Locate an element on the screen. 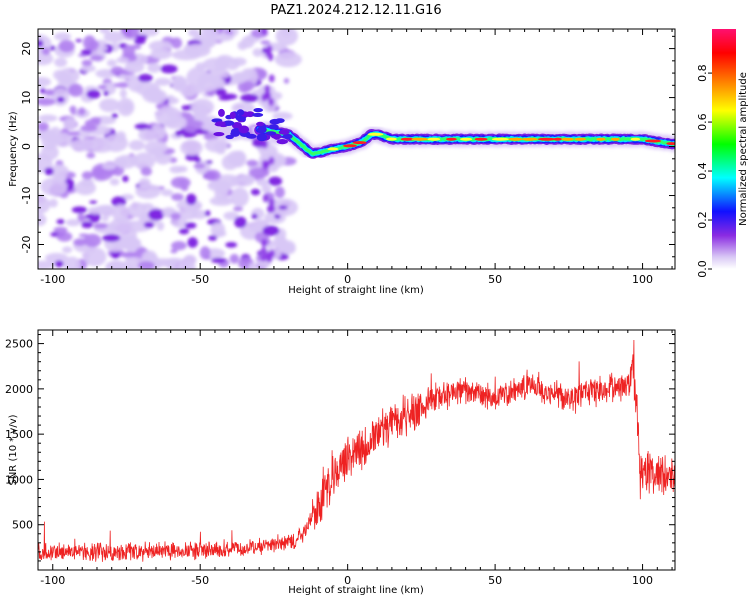 The image size is (750, 600). spectrogram-x-tick-label: 50 is located at coordinates (495, 279).